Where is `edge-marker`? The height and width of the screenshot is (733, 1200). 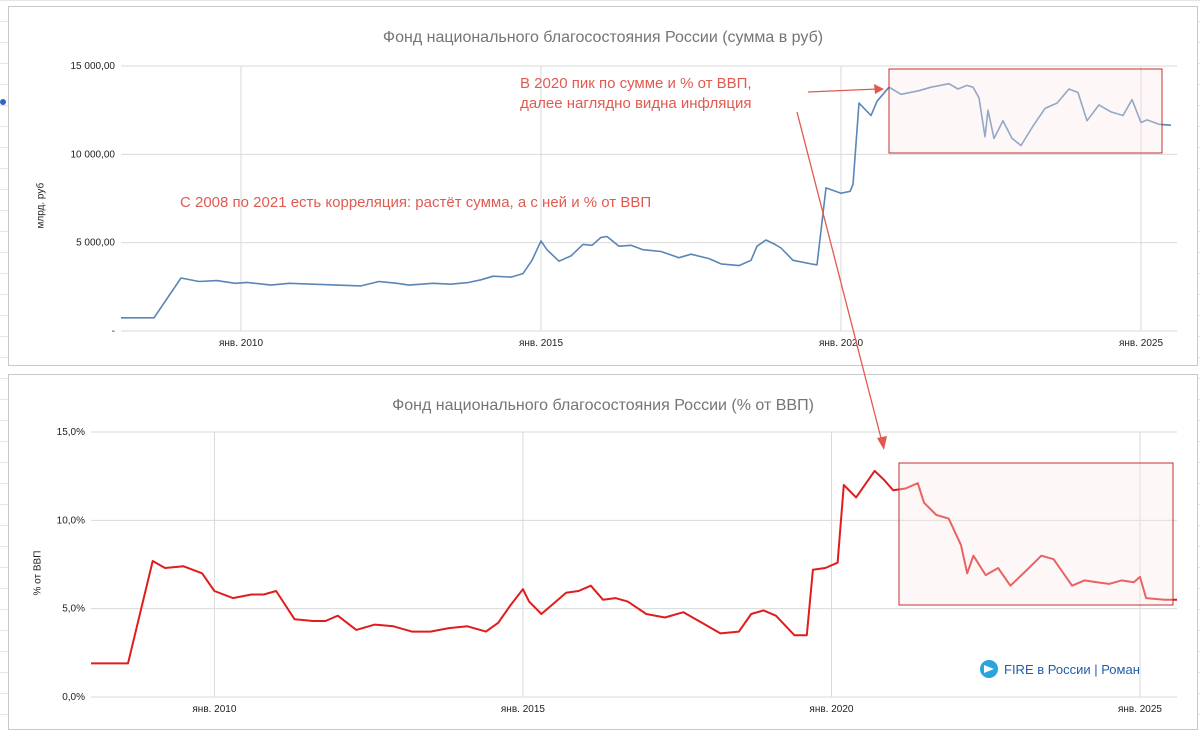 edge-marker is located at coordinates (3, 102).